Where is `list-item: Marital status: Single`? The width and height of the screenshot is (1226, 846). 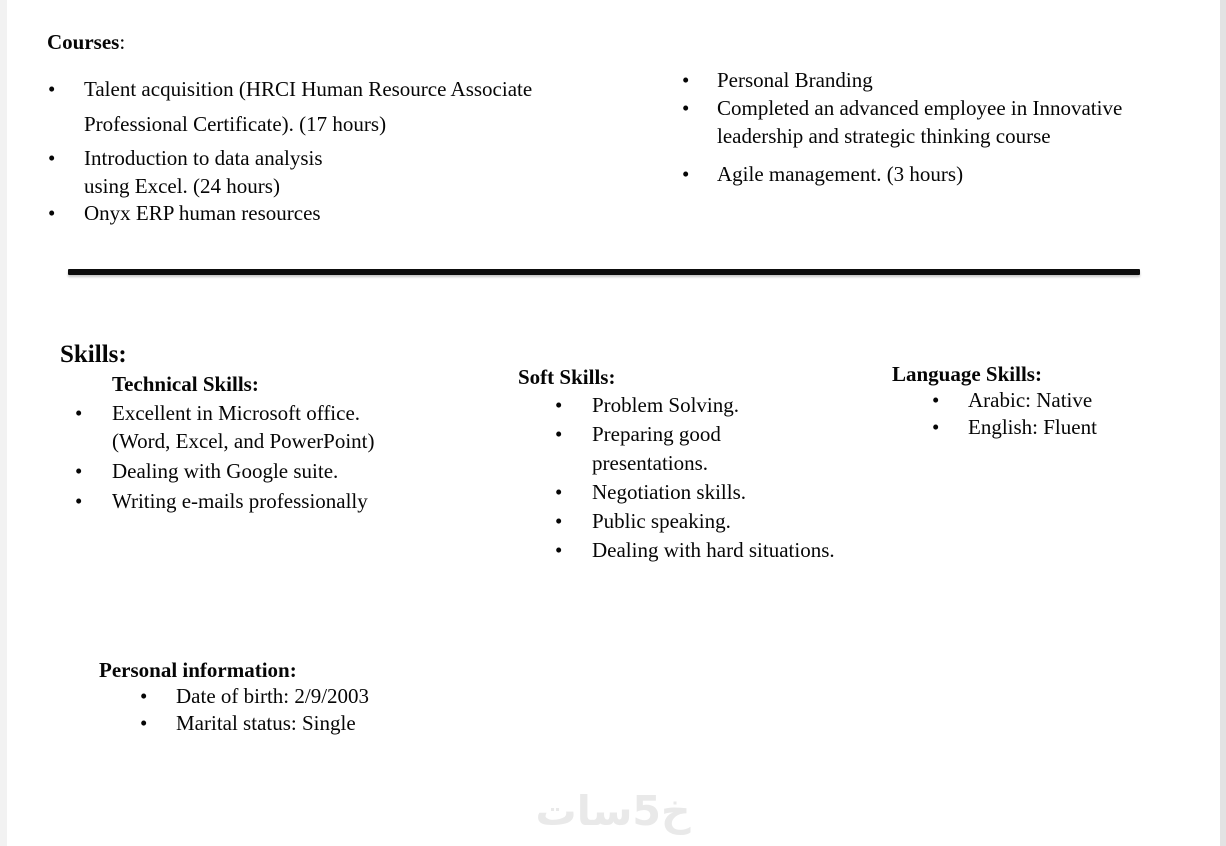
list-item: Marital status: Single is located at coordinates (254, 723).